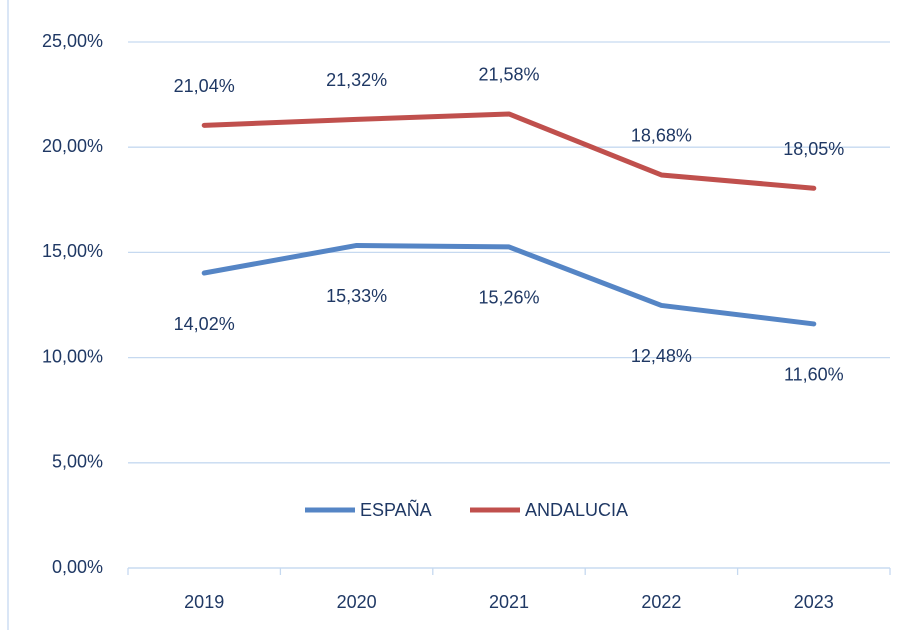 Image resolution: width=922 pixels, height=630 pixels. I want to click on data-label: 11,60%, so click(814, 375).